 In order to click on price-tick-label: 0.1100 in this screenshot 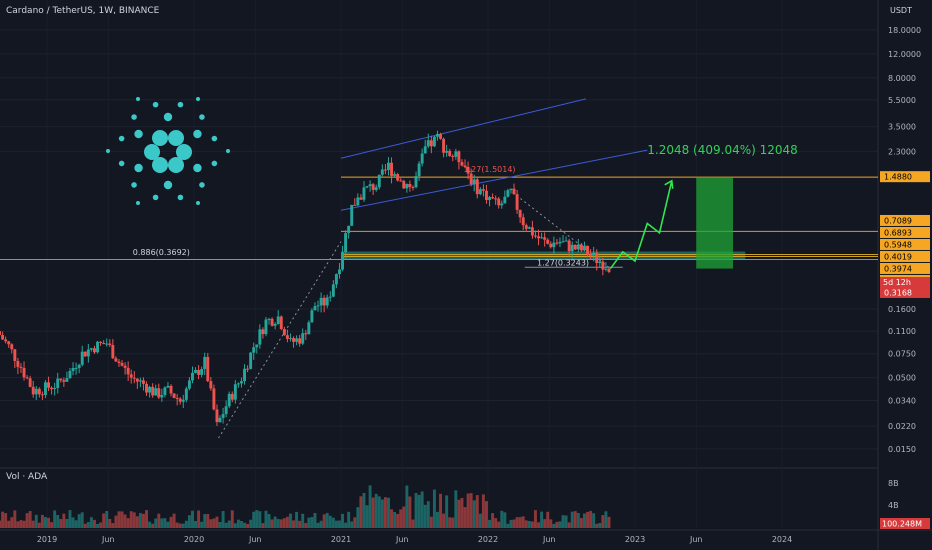, I will do `click(902, 331)`.